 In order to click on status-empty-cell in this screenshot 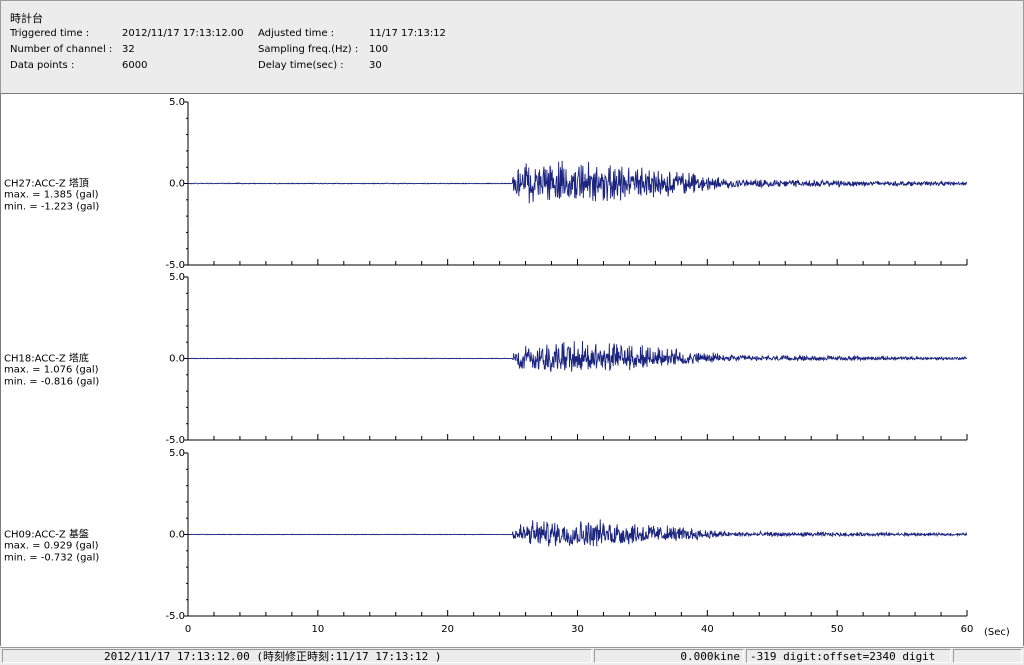, I will do `click(987, 656)`.